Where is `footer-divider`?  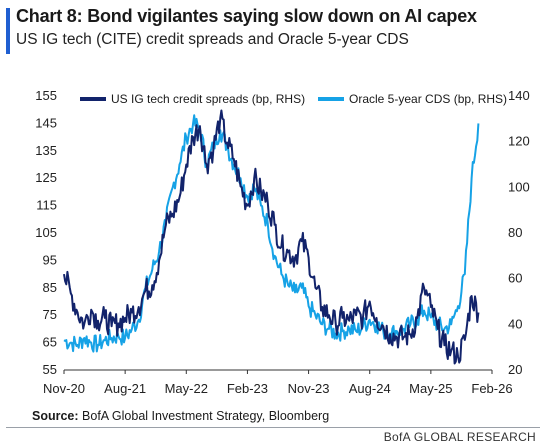 footer-divider is located at coordinates (273, 427).